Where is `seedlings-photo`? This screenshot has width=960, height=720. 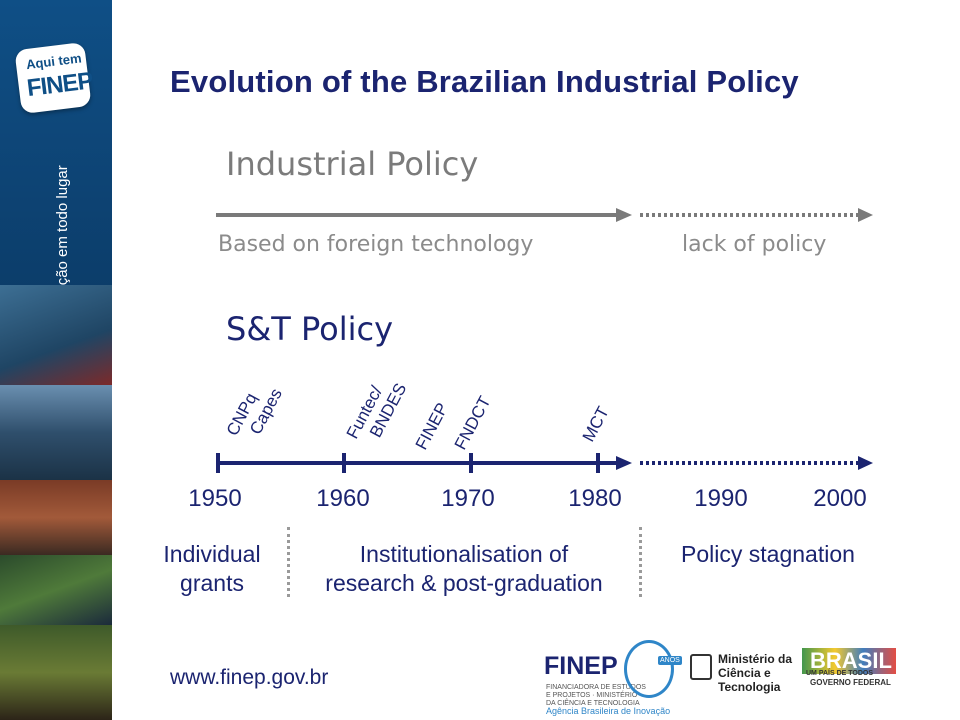 seedlings-photo is located at coordinates (56, 672).